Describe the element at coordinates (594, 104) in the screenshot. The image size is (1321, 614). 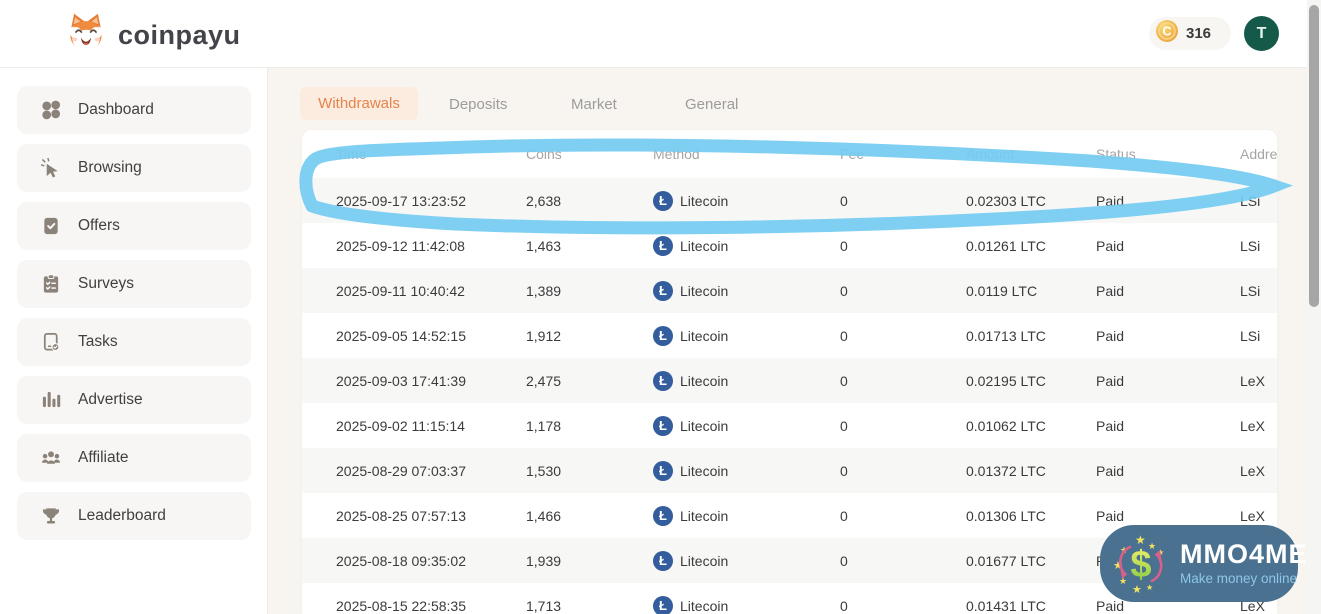
I see `tab-market: Market` at that location.